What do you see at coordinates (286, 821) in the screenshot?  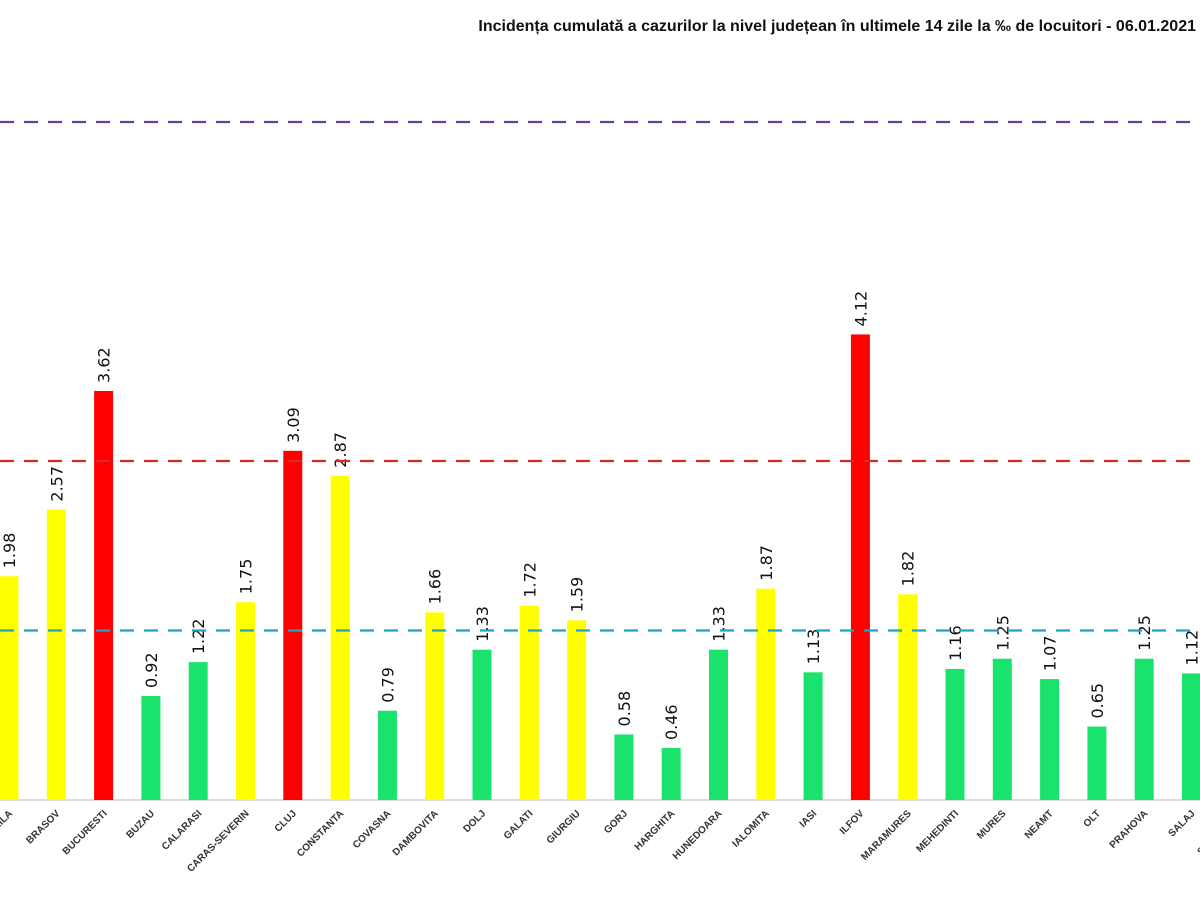 I see `tick-label-cluj: CLUJ` at bounding box center [286, 821].